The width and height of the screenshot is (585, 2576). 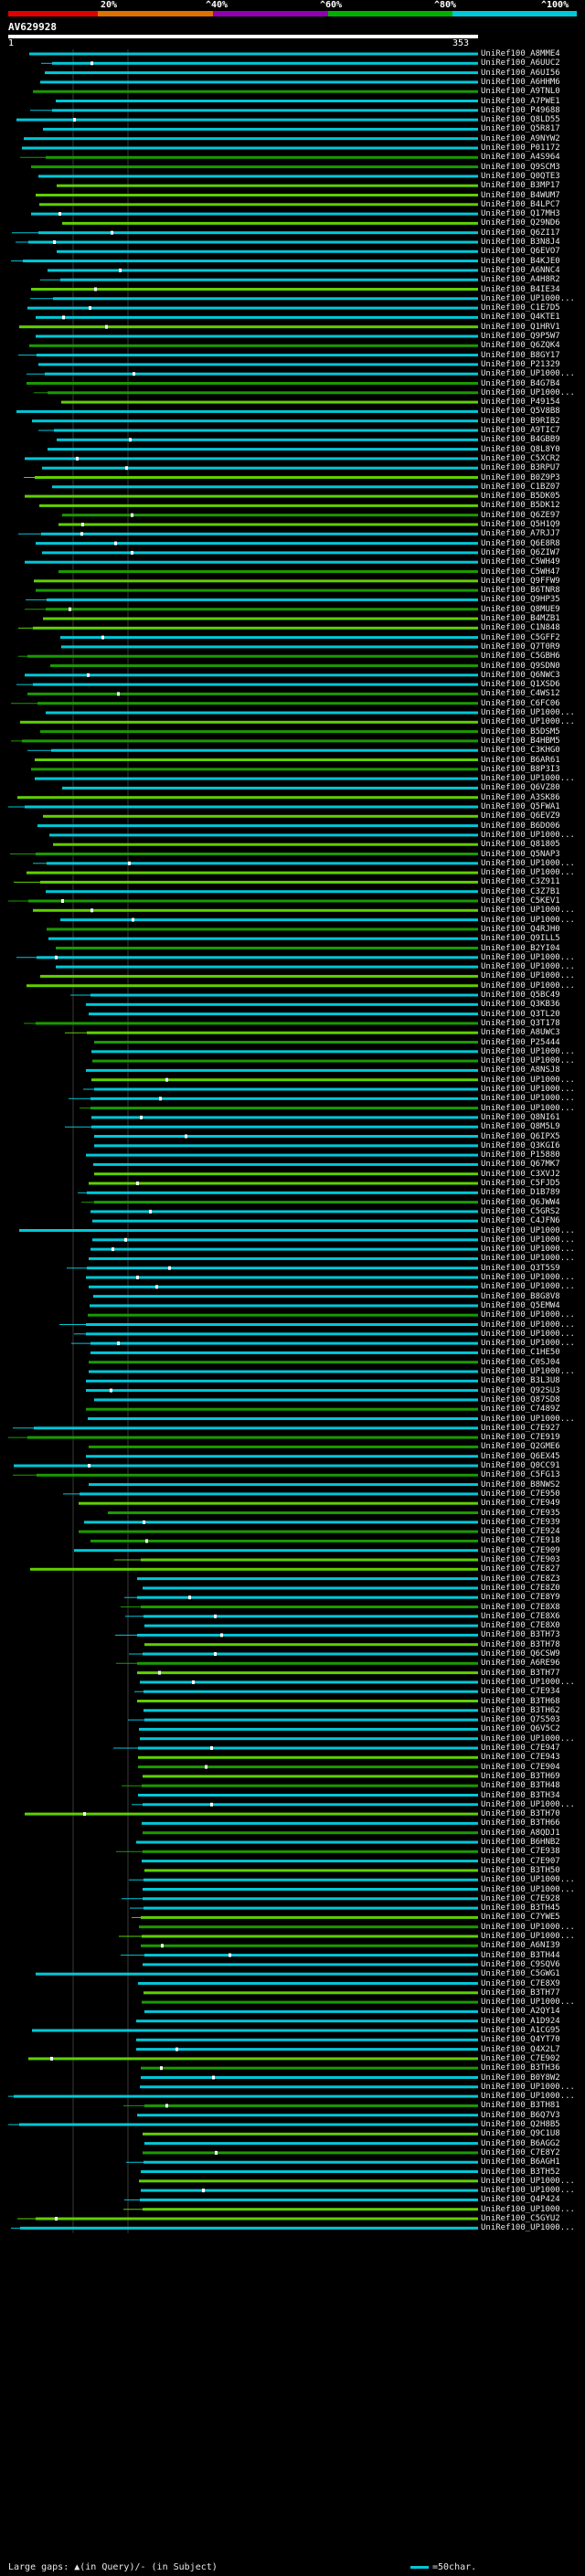 I want to click on hit-label: UniRef100_B3TH36, so click(x=520, y=2068).